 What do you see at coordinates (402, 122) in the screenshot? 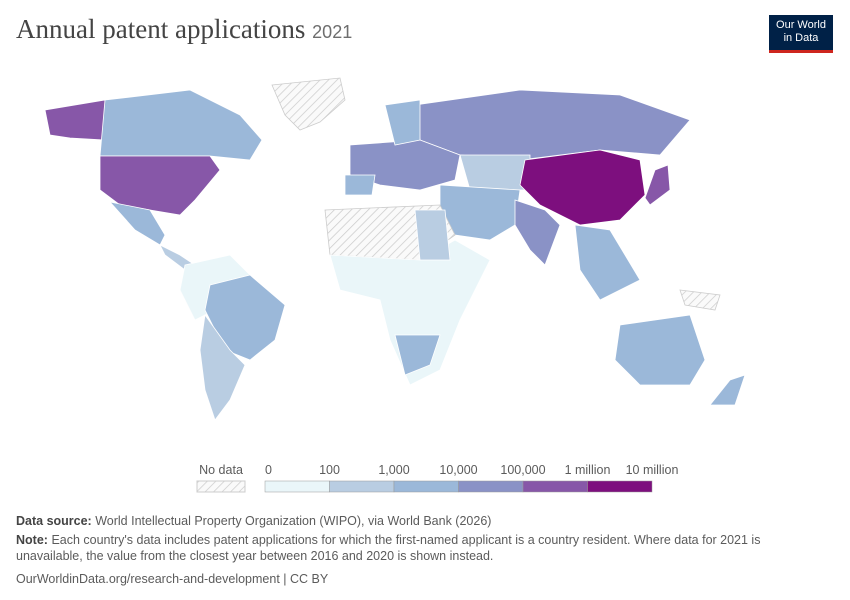
I see `scandinavia` at bounding box center [402, 122].